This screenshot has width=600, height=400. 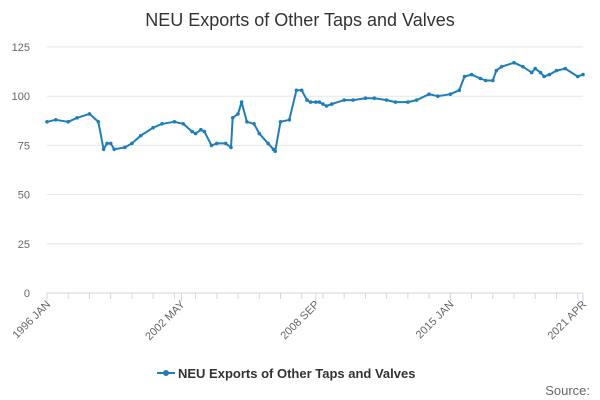 What do you see at coordinates (166, 373) in the screenshot?
I see `legend-swatch-marker` at bounding box center [166, 373].